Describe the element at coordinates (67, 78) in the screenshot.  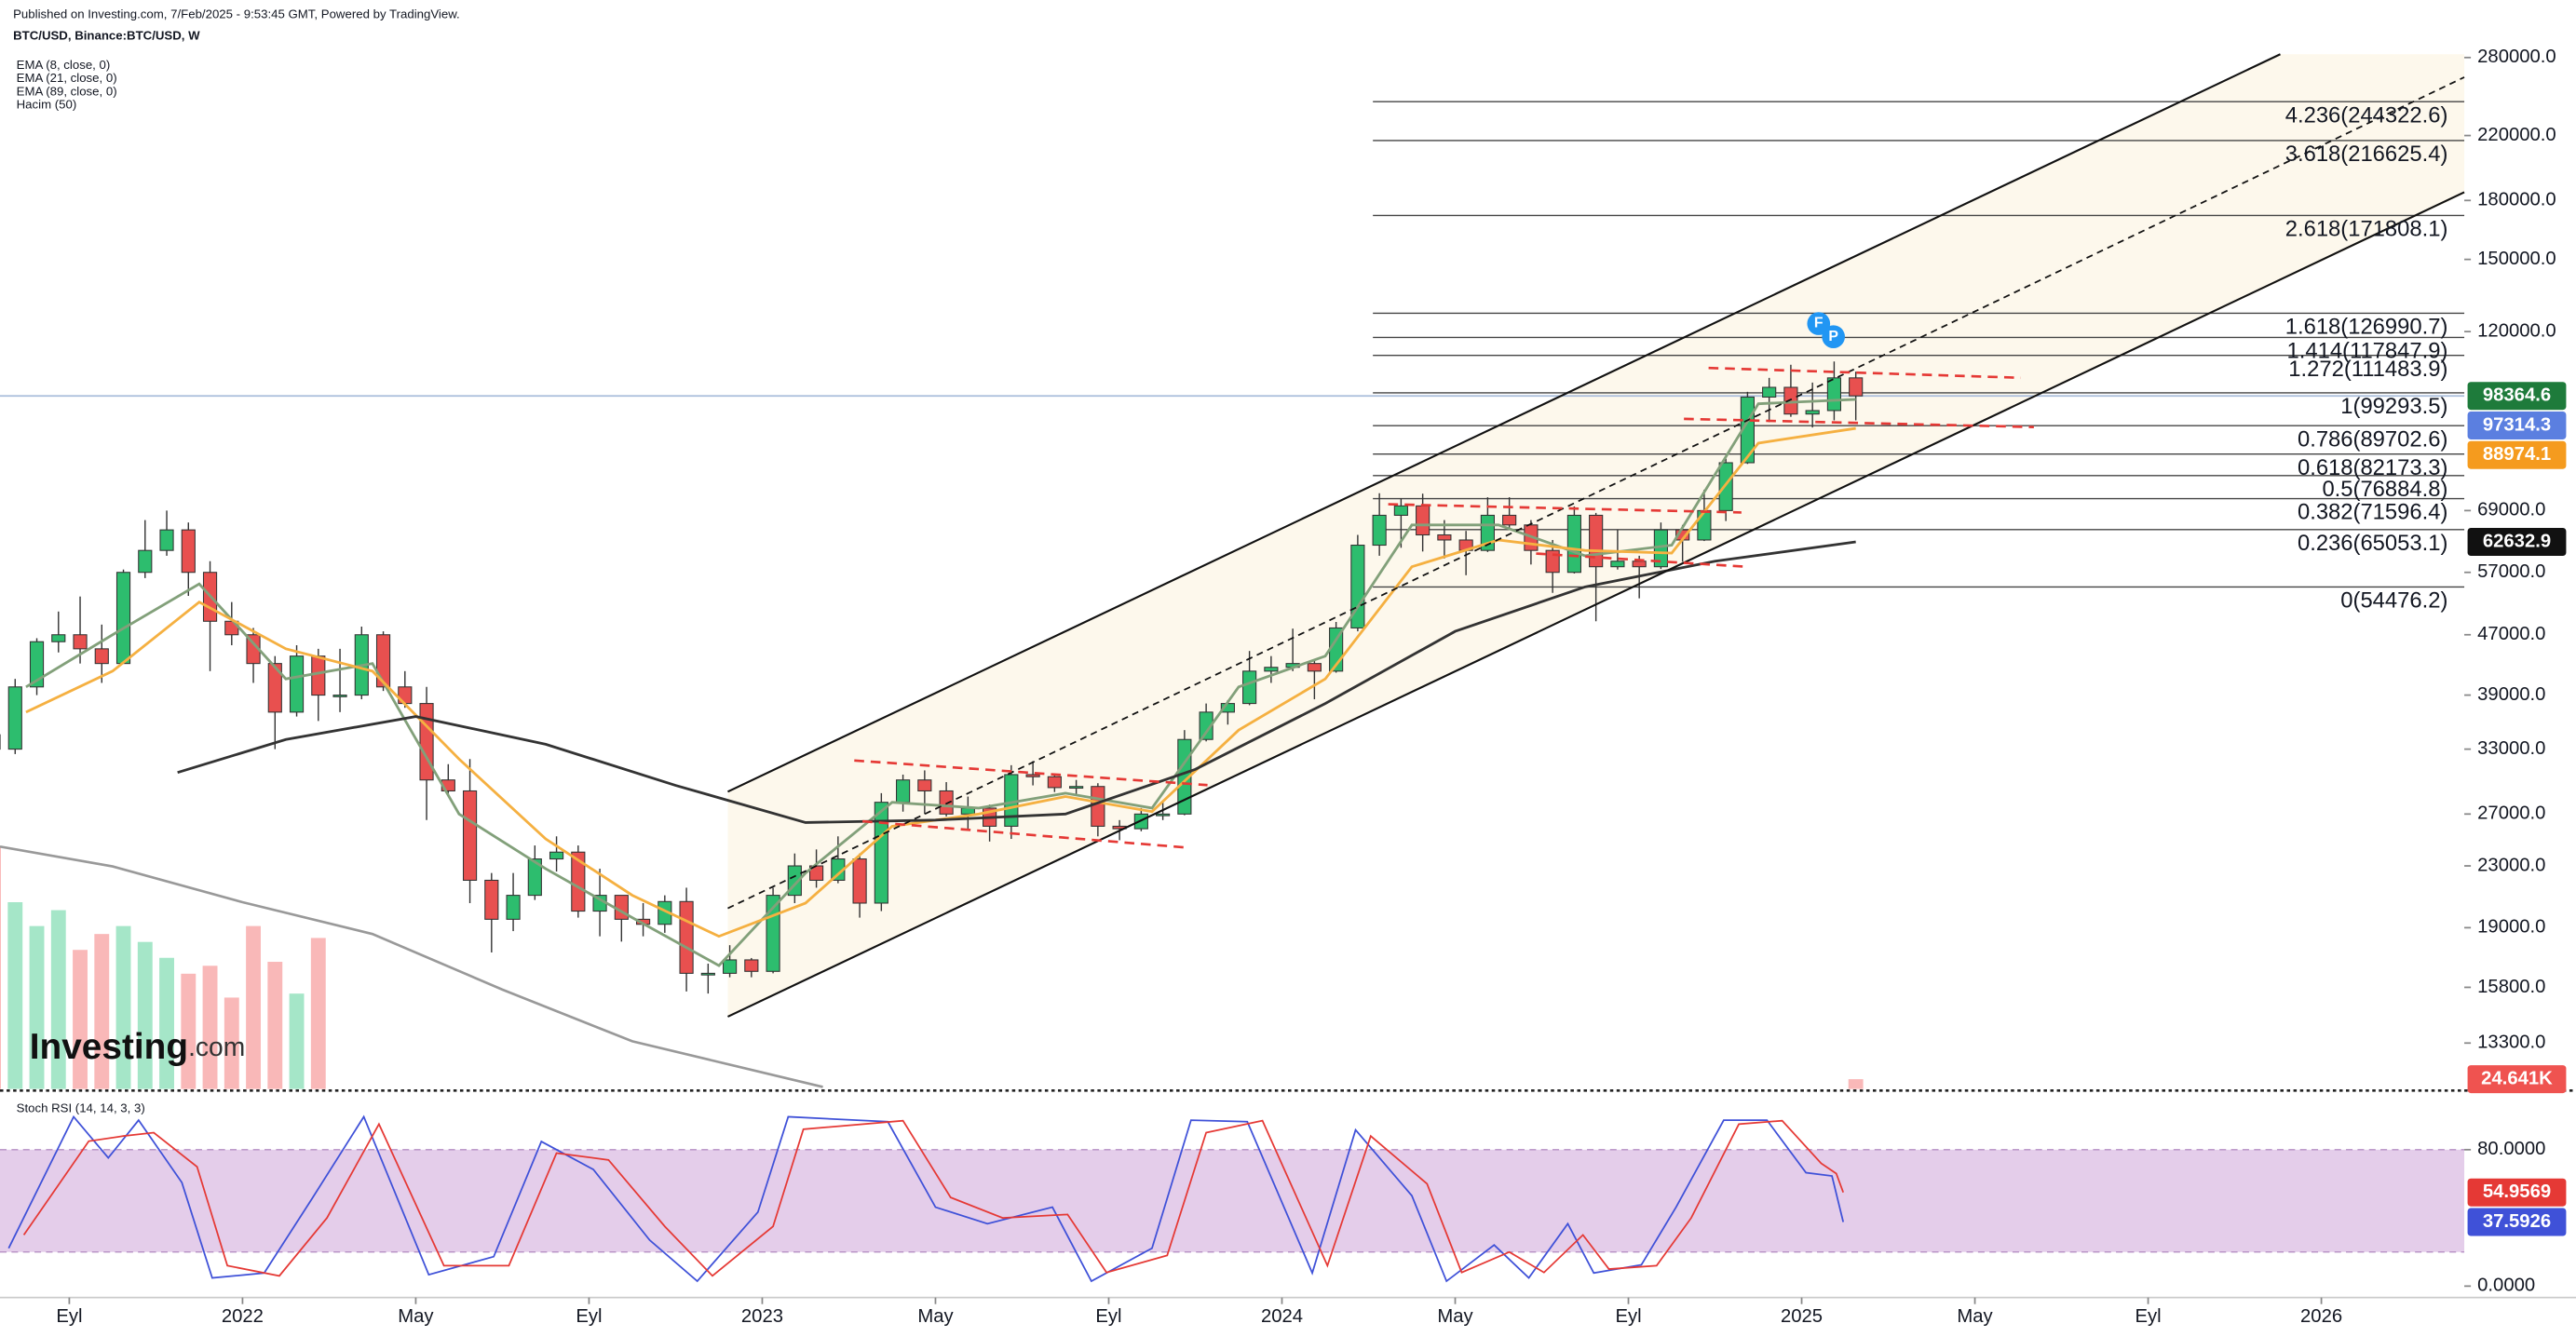
I see `legend-entry: EMA (21, close, 0)` at that location.